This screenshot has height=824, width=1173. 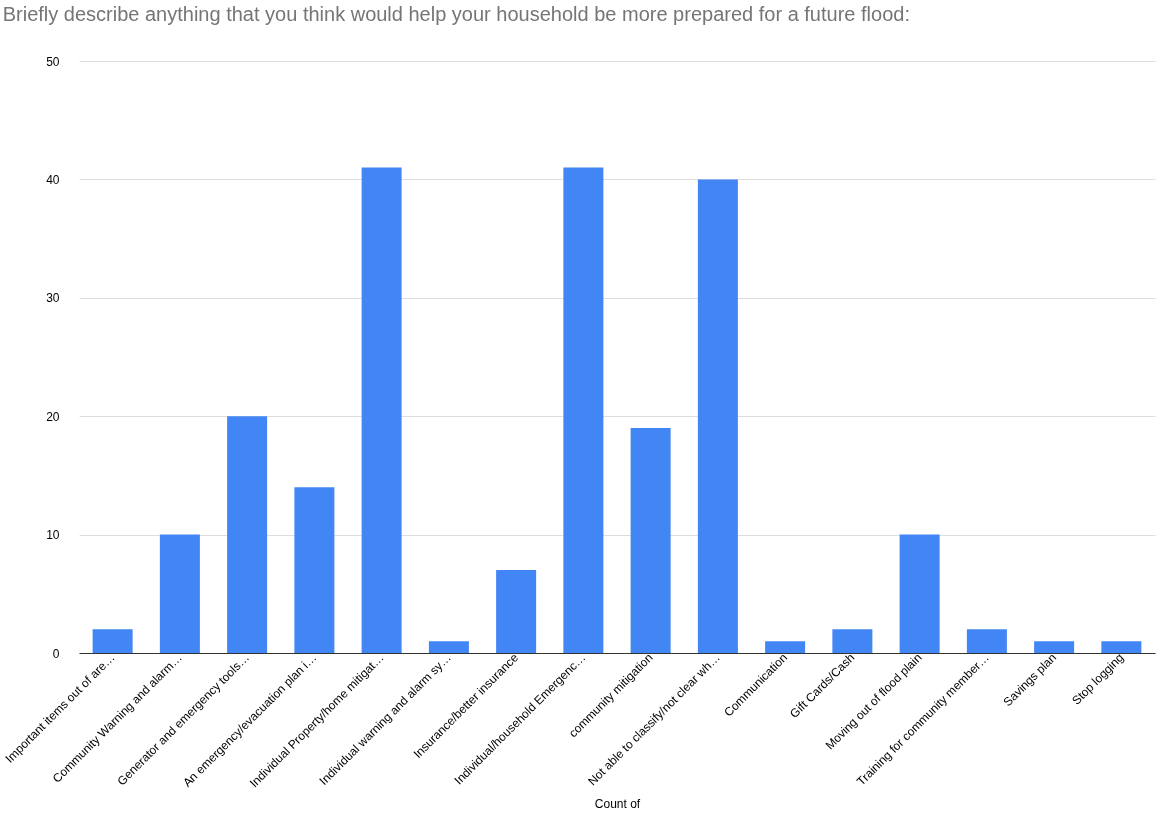 I want to click on y-tick-label: 50, so click(x=53, y=61).